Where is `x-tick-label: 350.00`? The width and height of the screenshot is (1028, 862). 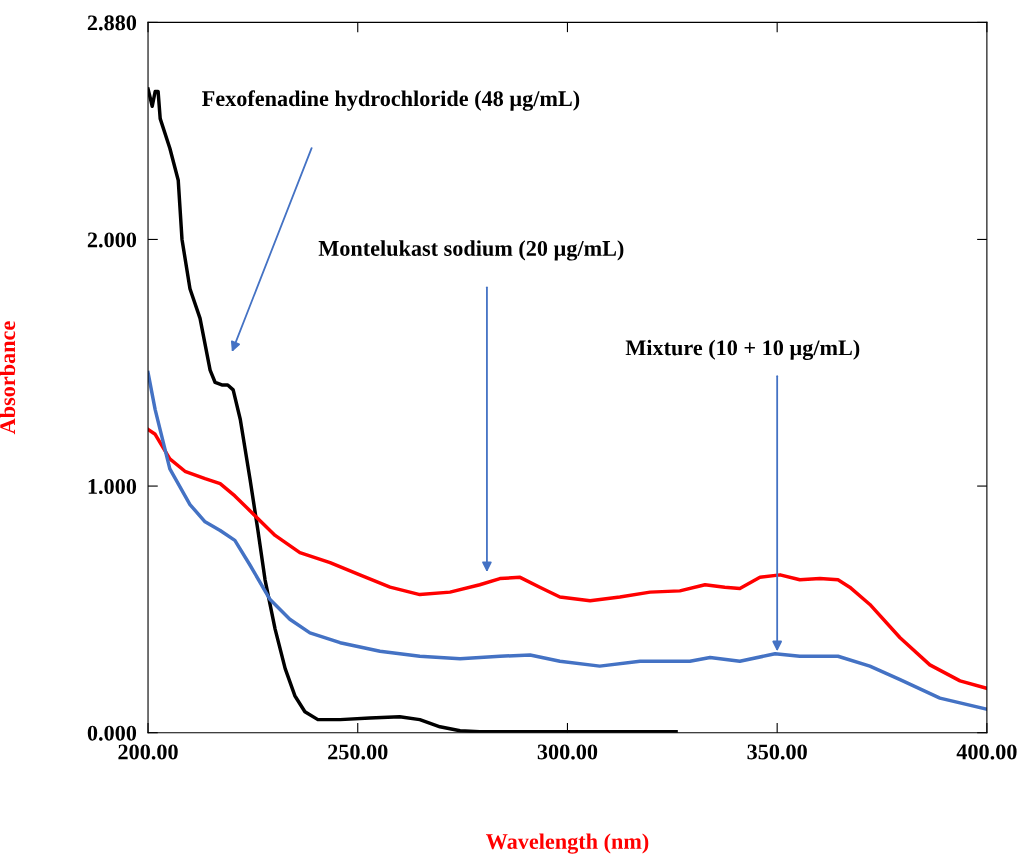 x-tick-label: 350.00 is located at coordinates (777, 752).